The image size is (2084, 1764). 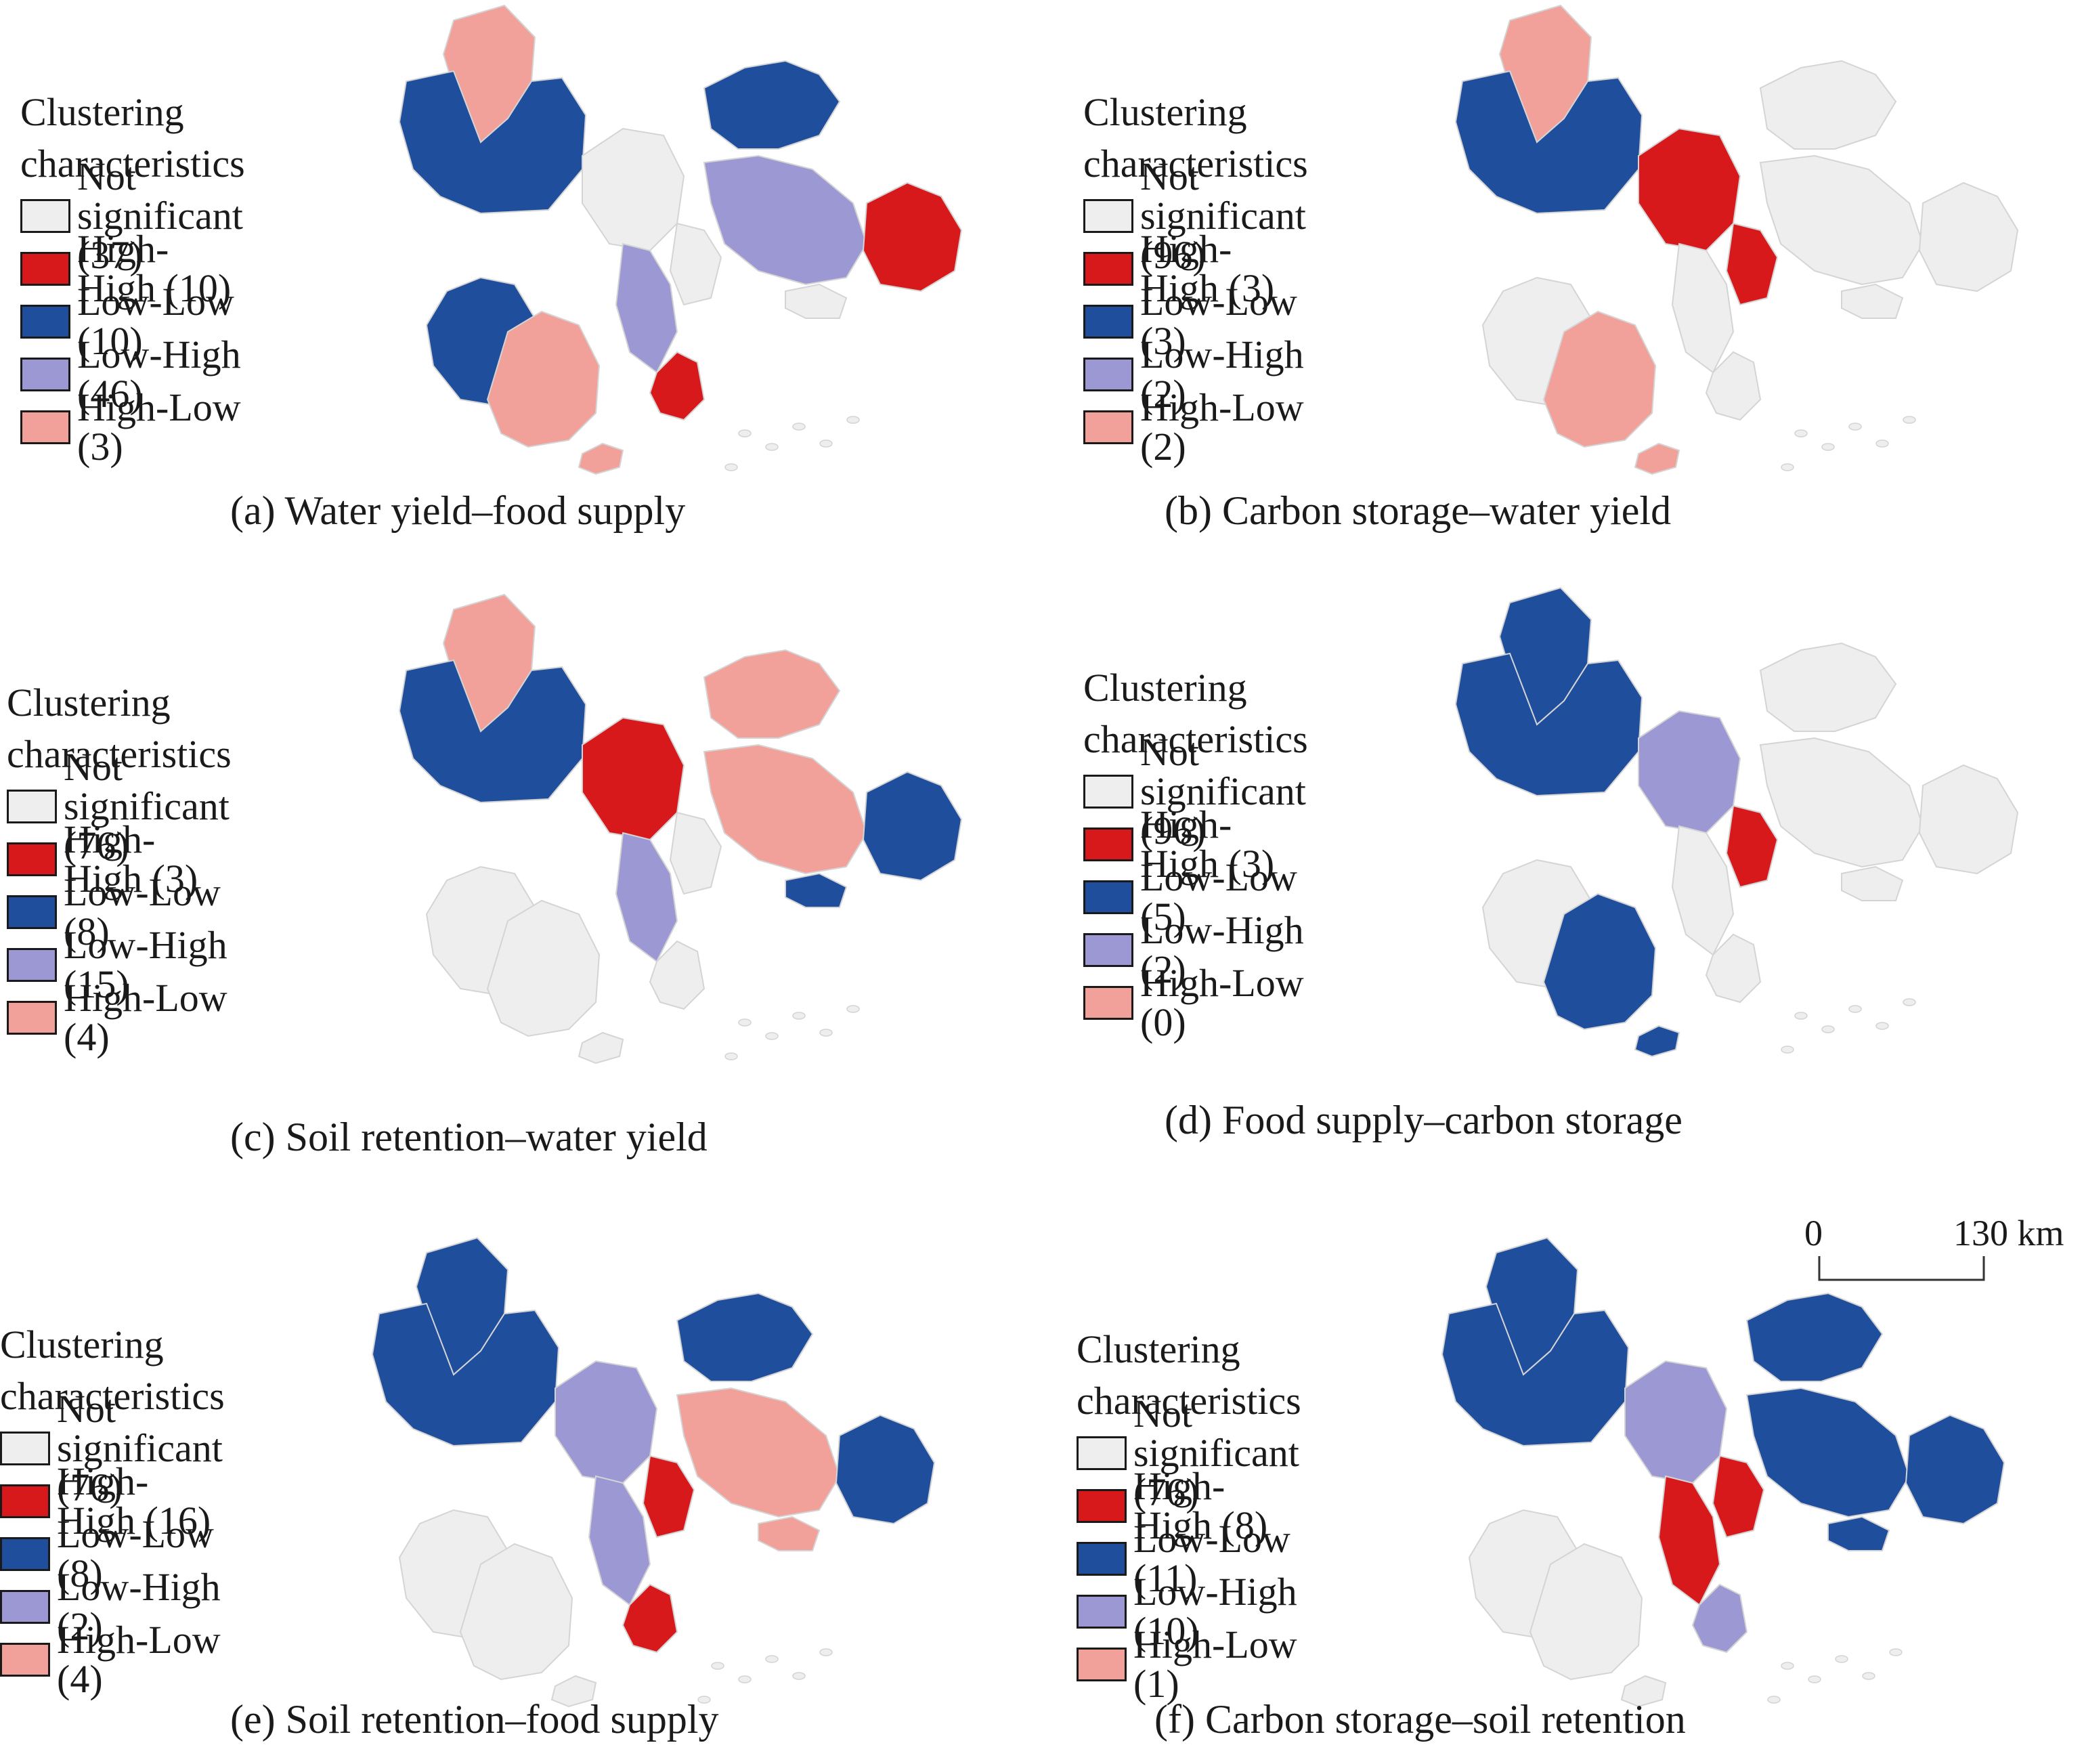 What do you see at coordinates (1424, 1120) in the screenshot?
I see `caption-d: (d) Food supply–carbon storage` at bounding box center [1424, 1120].